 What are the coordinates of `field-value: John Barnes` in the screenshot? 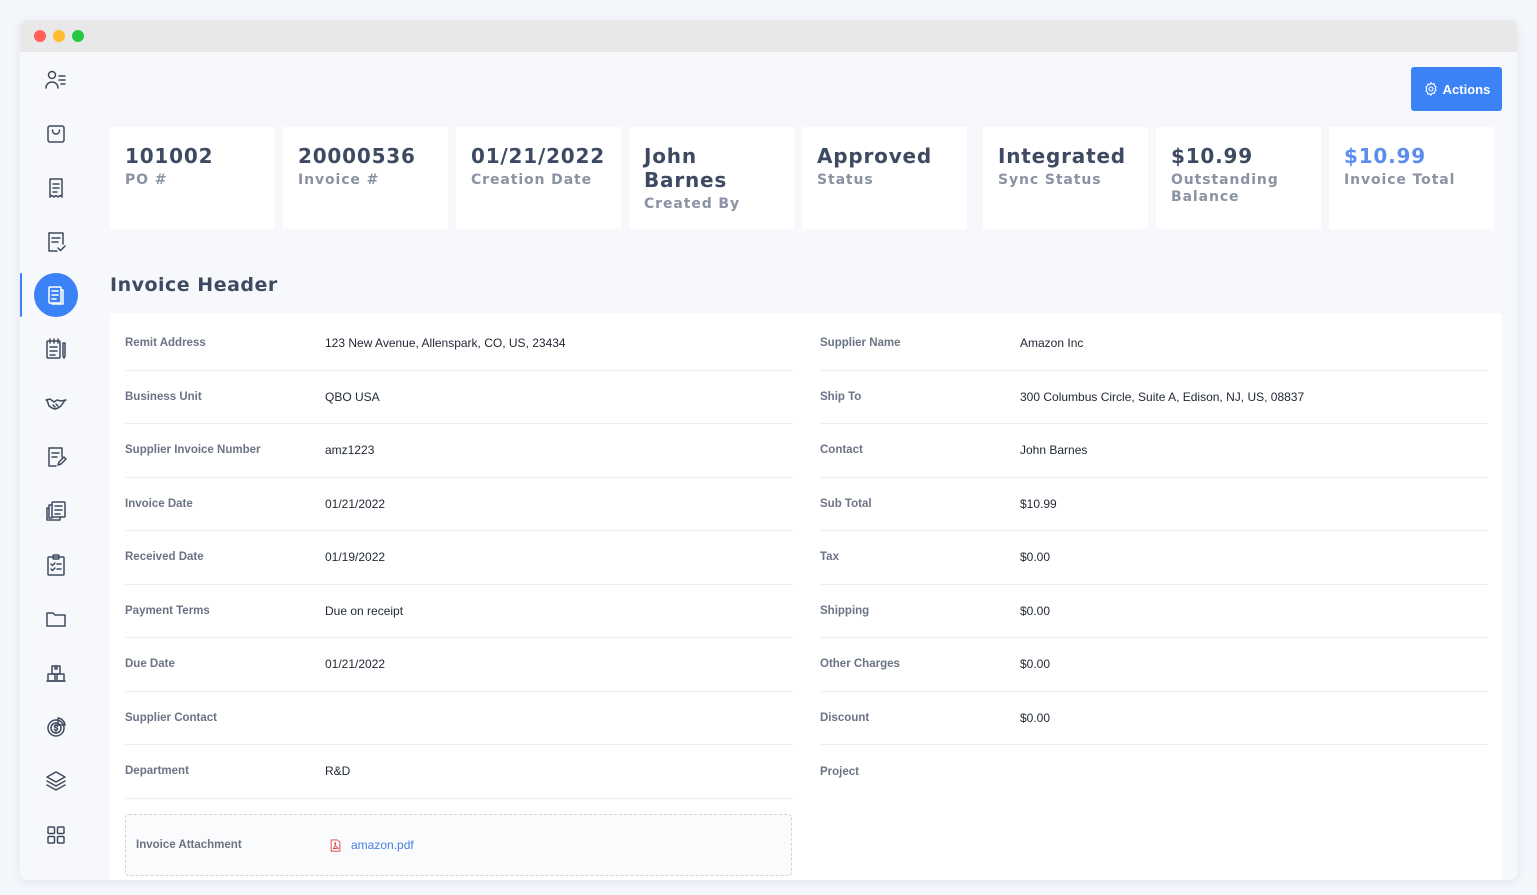 It's located at (1054, 450).